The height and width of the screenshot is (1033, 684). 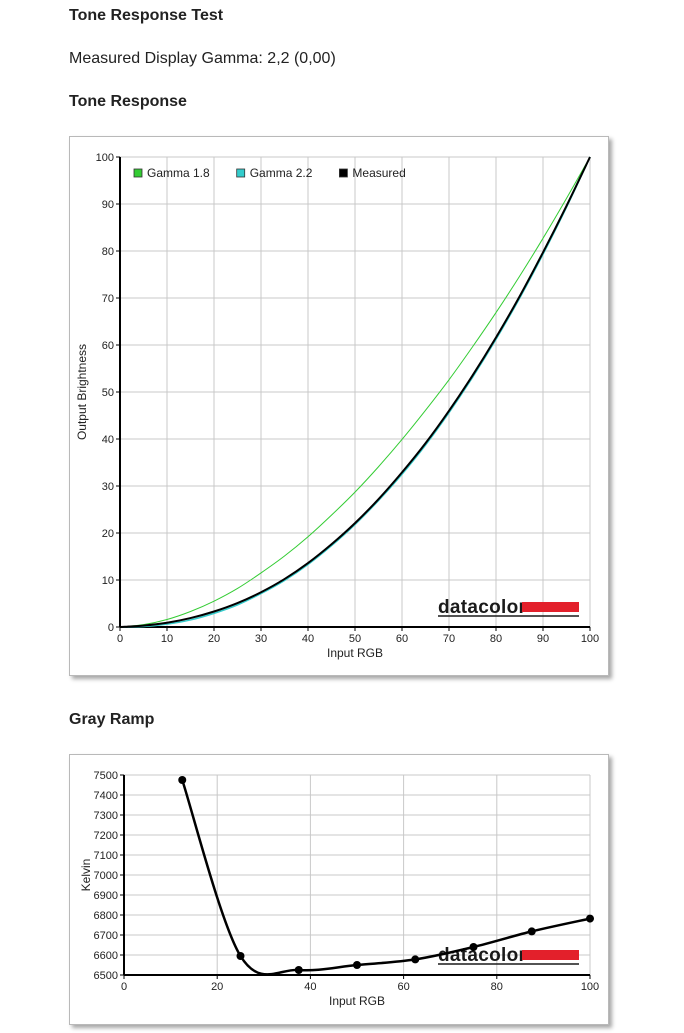 What do you see at coordinates (108, 393) in the screenshot?
I see `y-tick-label: 50` at bounding box center [108, 393].